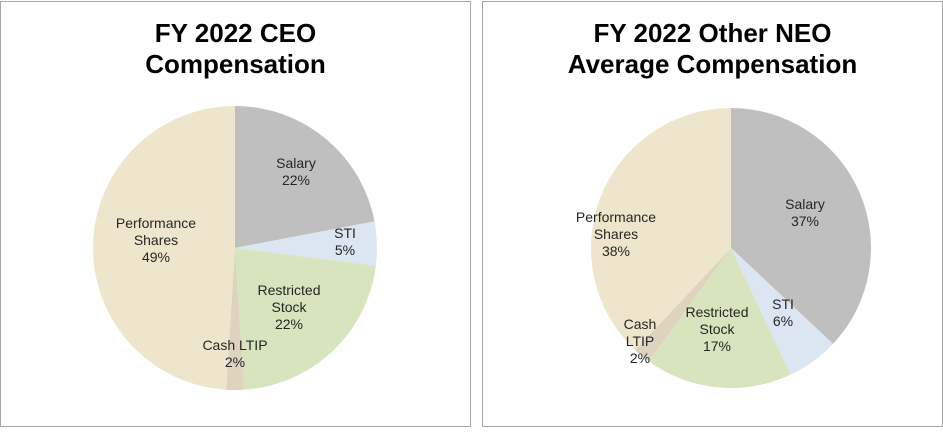 Image resolution: width=943 pixels, height=432 pixels. I want to click on data-label-sti: STI 5%, so click(345, 241).